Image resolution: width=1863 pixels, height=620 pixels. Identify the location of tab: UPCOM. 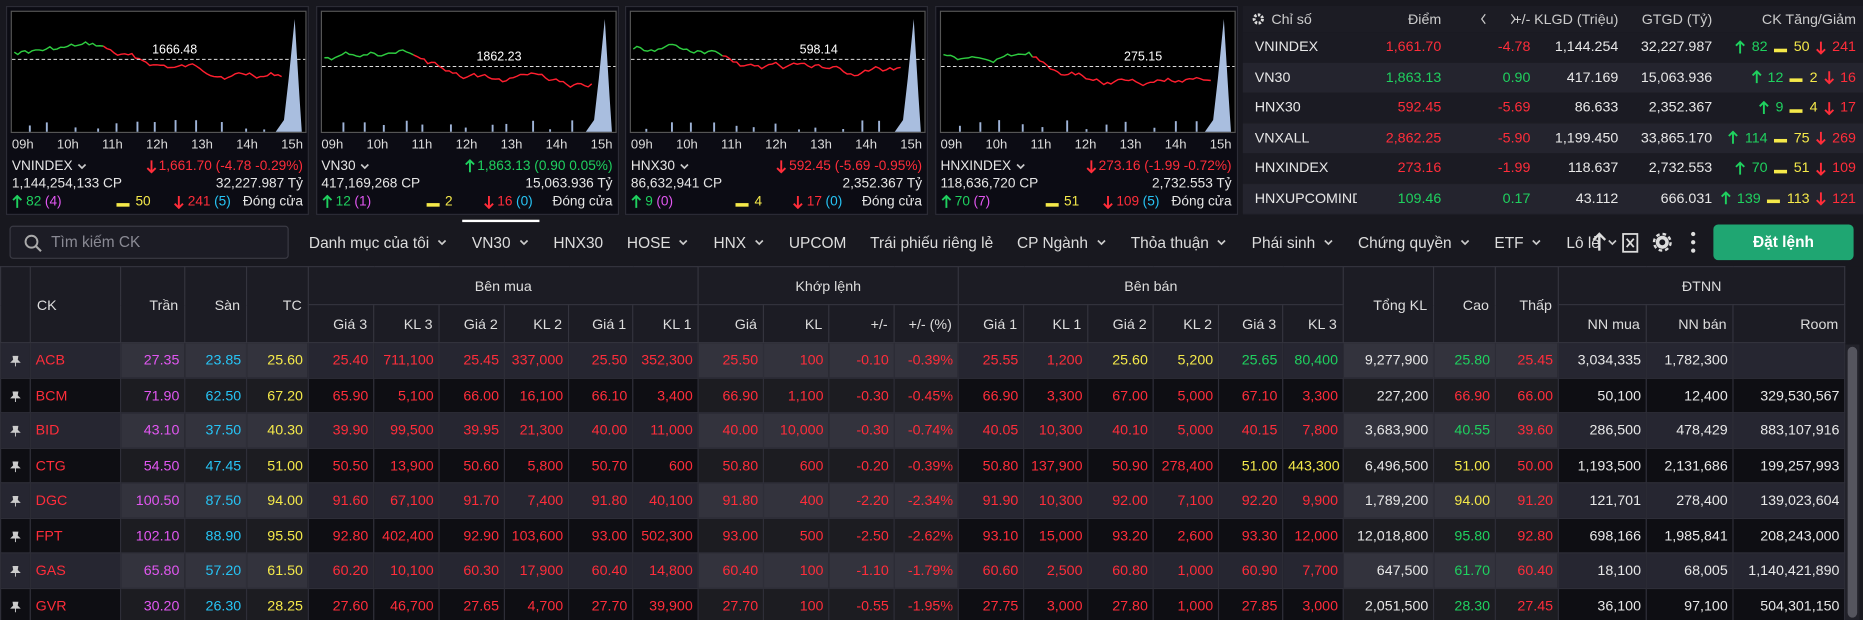
(817, 243).